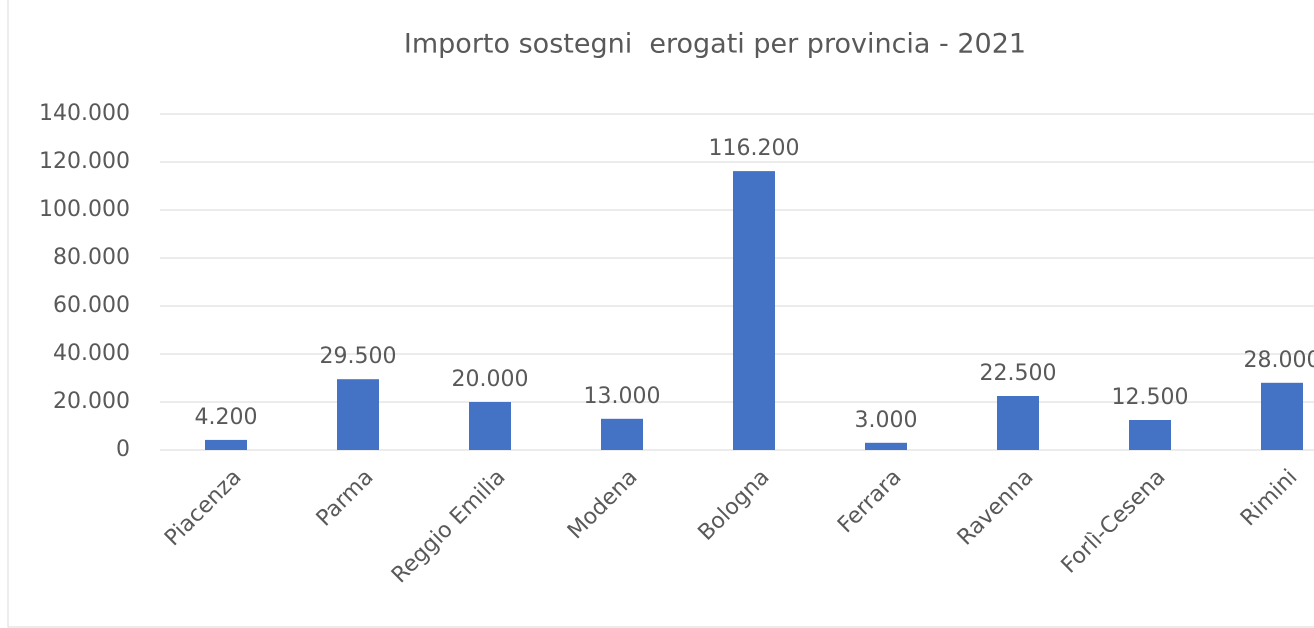 The height and width of the screenshot is (628, 1314). I want to click on y-tick-label: 40.000, so click(91, 353).